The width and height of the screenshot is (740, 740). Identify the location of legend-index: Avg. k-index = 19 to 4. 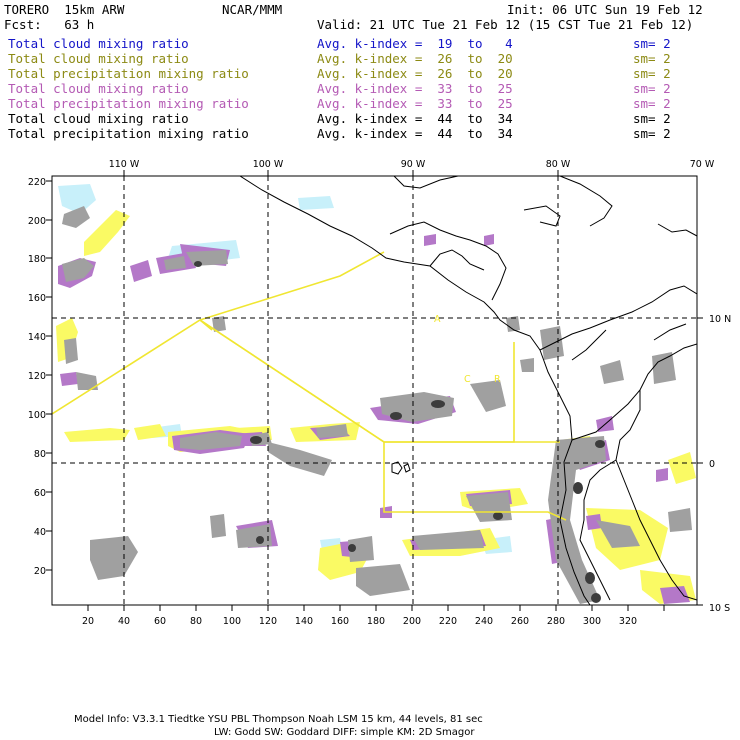
(415, 43).